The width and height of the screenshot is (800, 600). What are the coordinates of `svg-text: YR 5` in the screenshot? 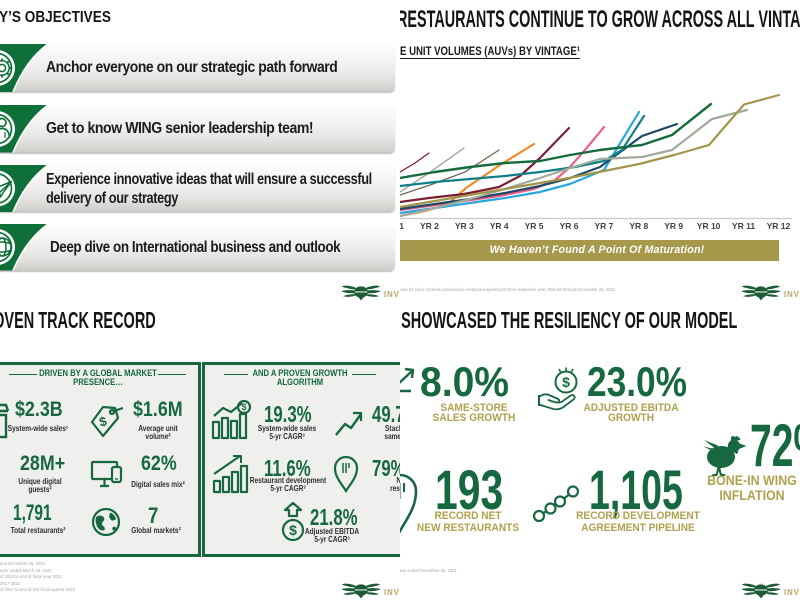 It's located at (534, 226).